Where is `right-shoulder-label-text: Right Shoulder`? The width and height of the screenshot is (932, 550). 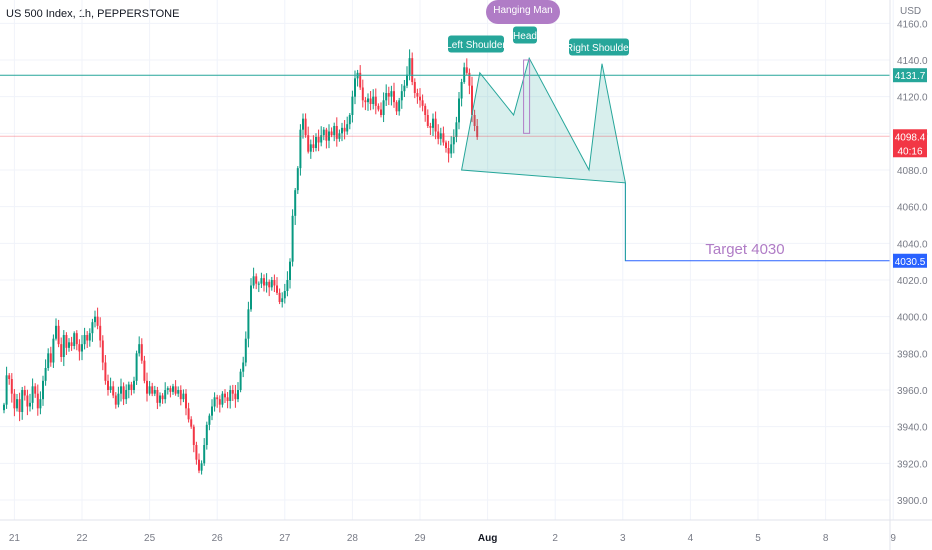 right-shoulder-label-text: Right Shoulder is located at coordinates (599, 48).